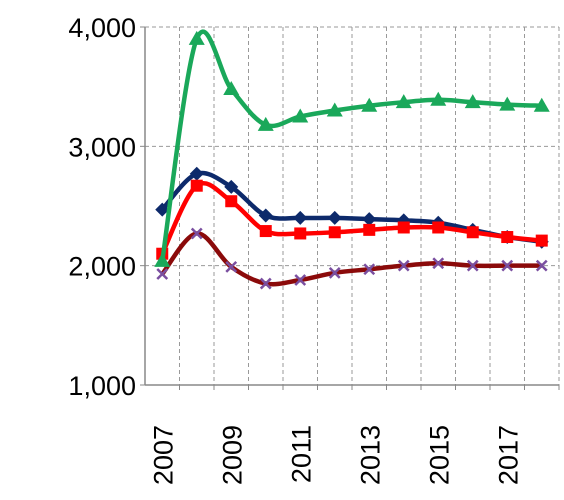  What do you see at coordinates (232, 455) in the screenshot?
I see `x-tick-label: 2009` at bounding box center [232, 455].